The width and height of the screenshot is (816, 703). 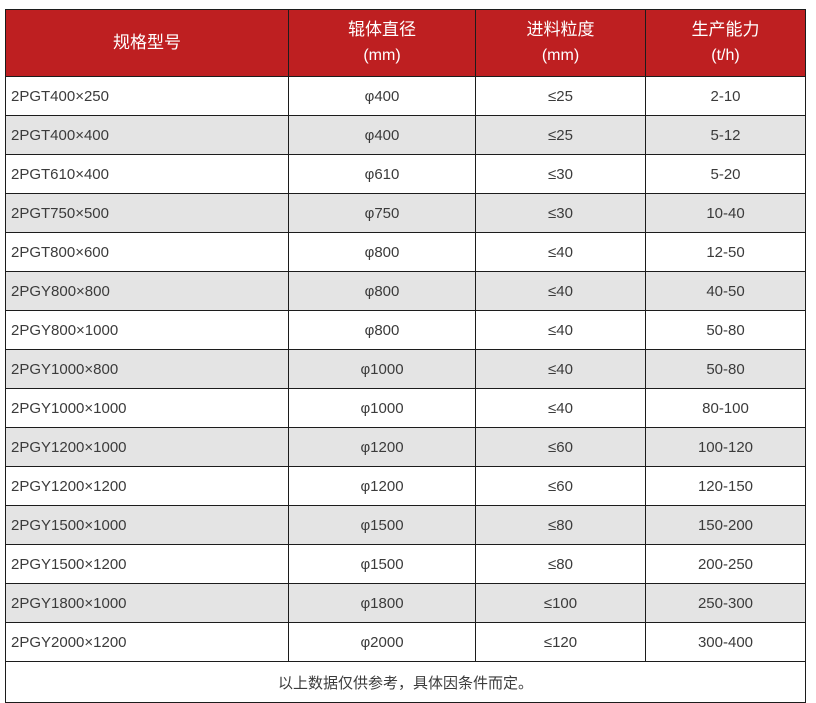 What do you see at coordinates (382, 642) in the screenshot?
I see `cell-diameter: φ2000` at bounding box center [382, 642].